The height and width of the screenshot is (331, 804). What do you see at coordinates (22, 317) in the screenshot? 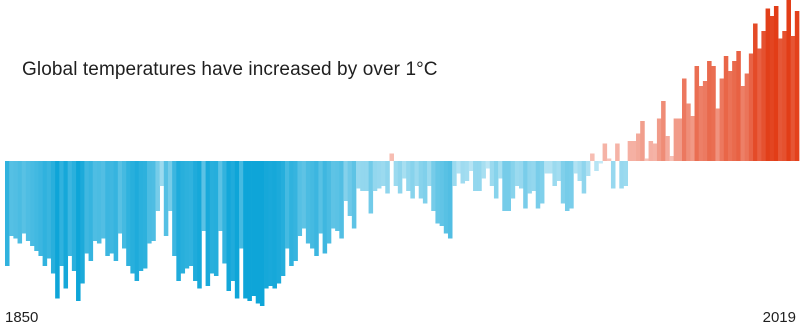
I see `x-axis-start-label: 1850` at bounding box center [22, 317].